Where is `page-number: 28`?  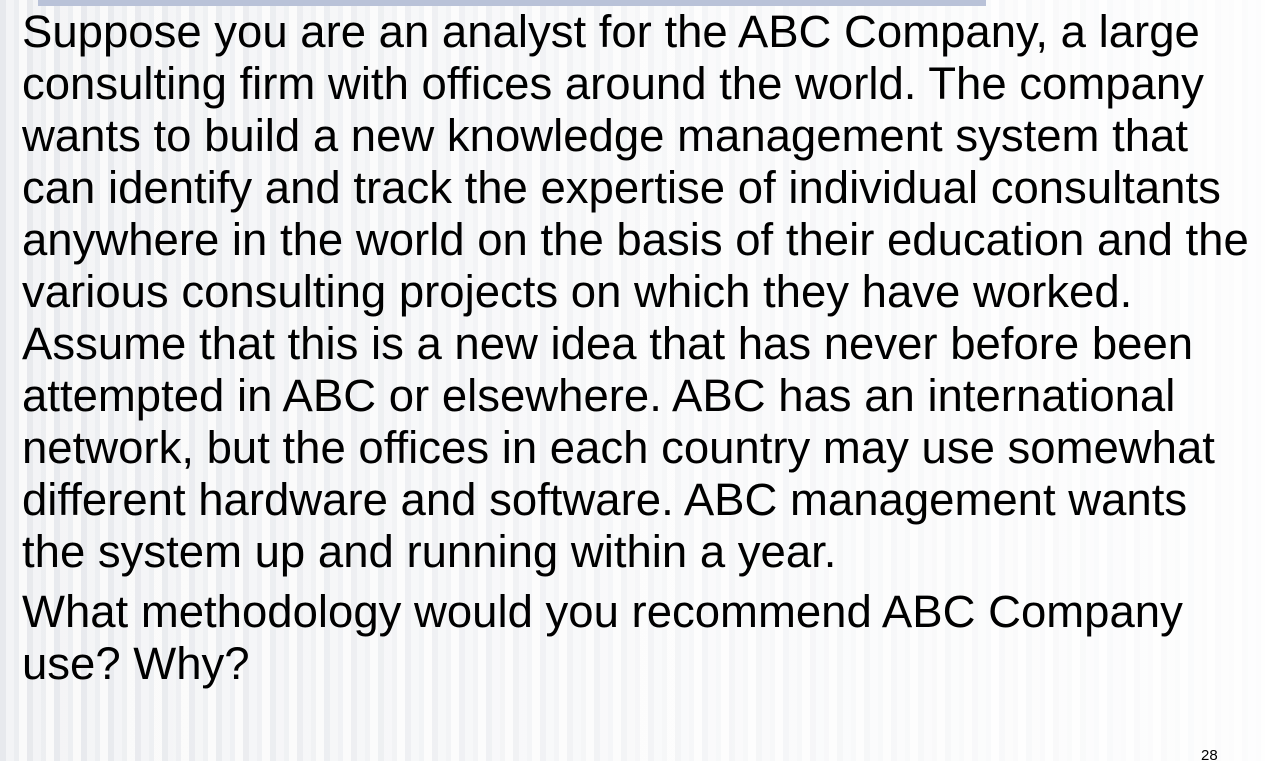
page-number: 28 is located at coordinates (1209, 754).